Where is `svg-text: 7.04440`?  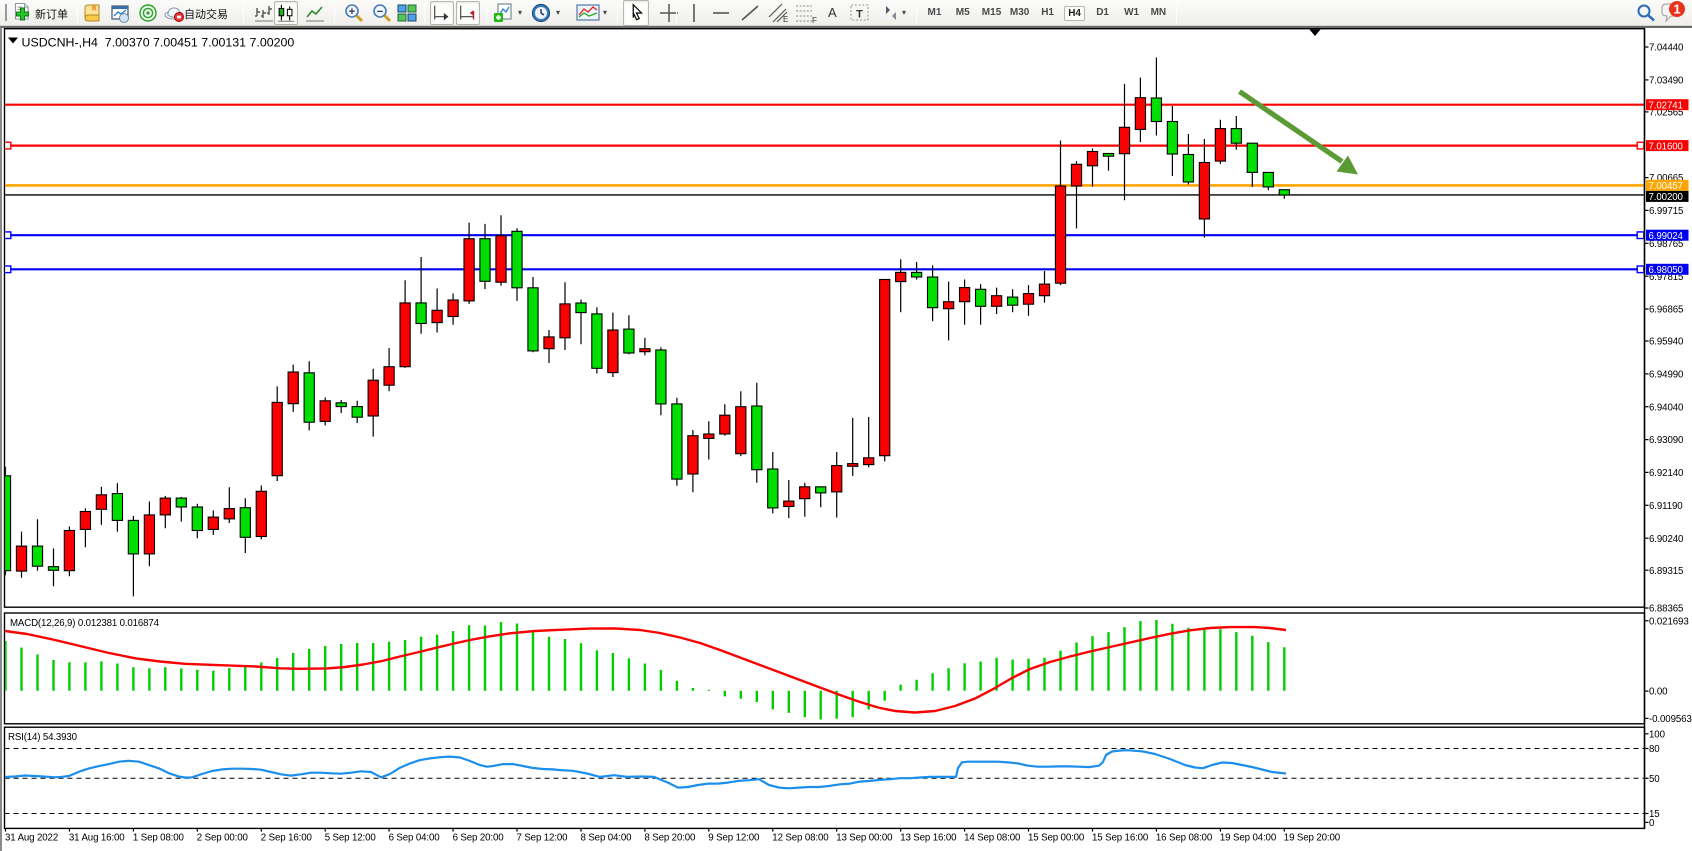
svg-text: 7.04440 is located at coordinates (1666, 48).